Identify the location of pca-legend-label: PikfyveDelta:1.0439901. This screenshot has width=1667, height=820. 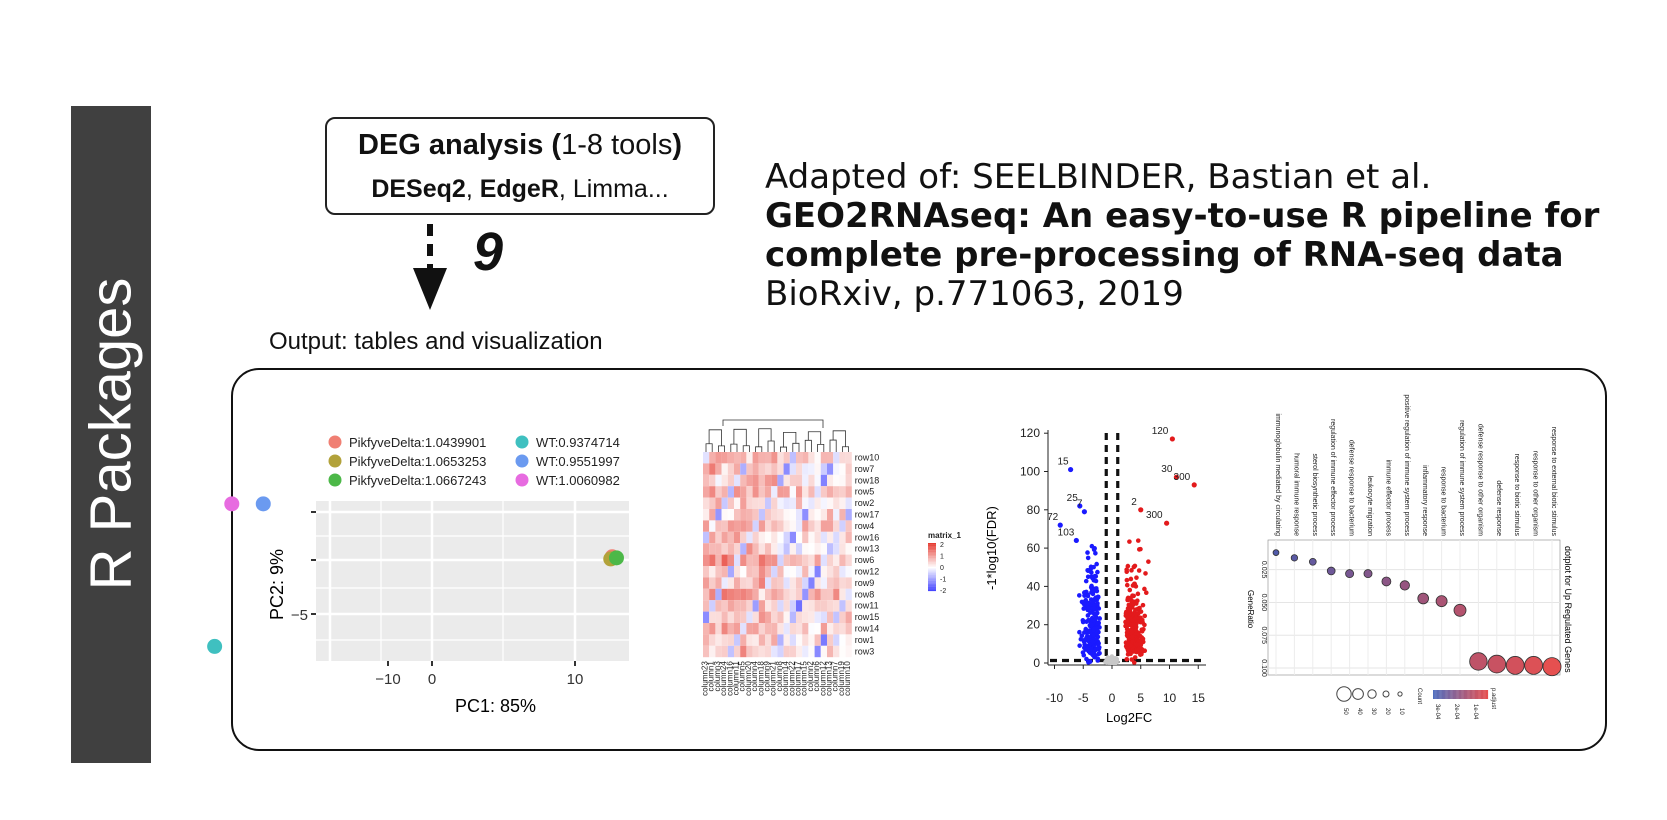
(417, 442).